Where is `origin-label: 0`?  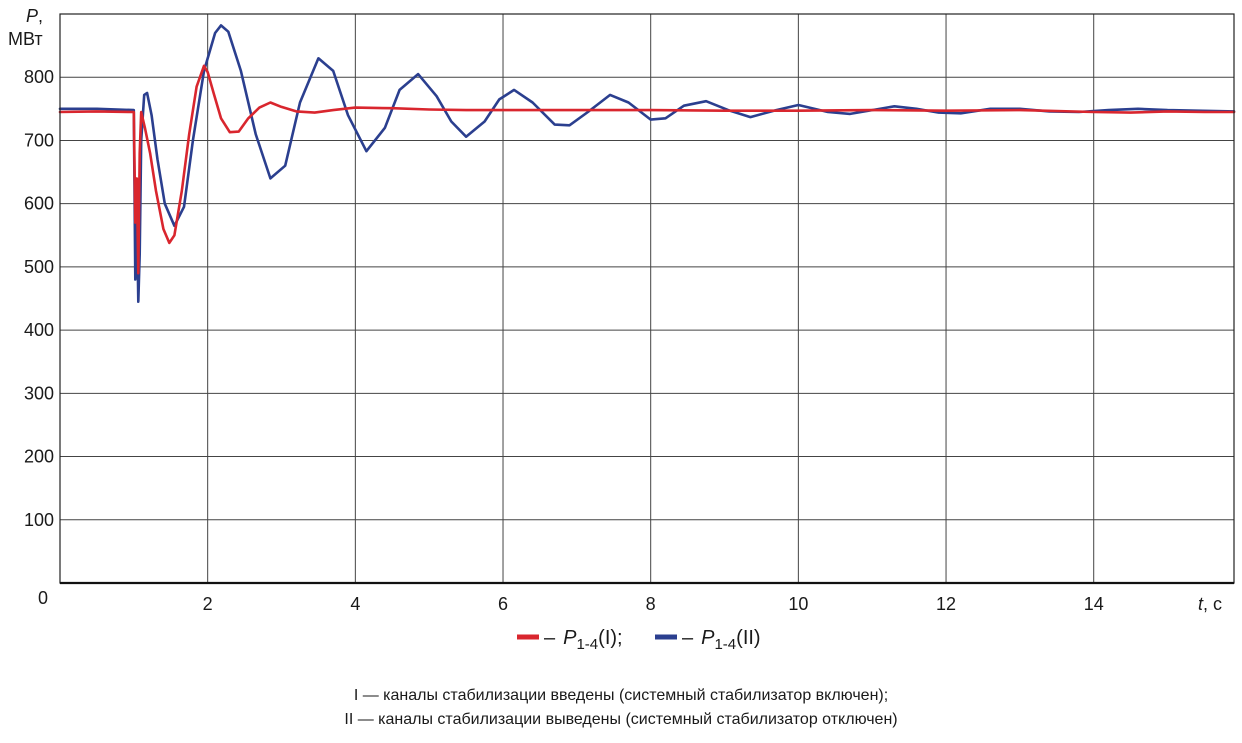
origin-label: 0 is located at coordinates (43, 598).